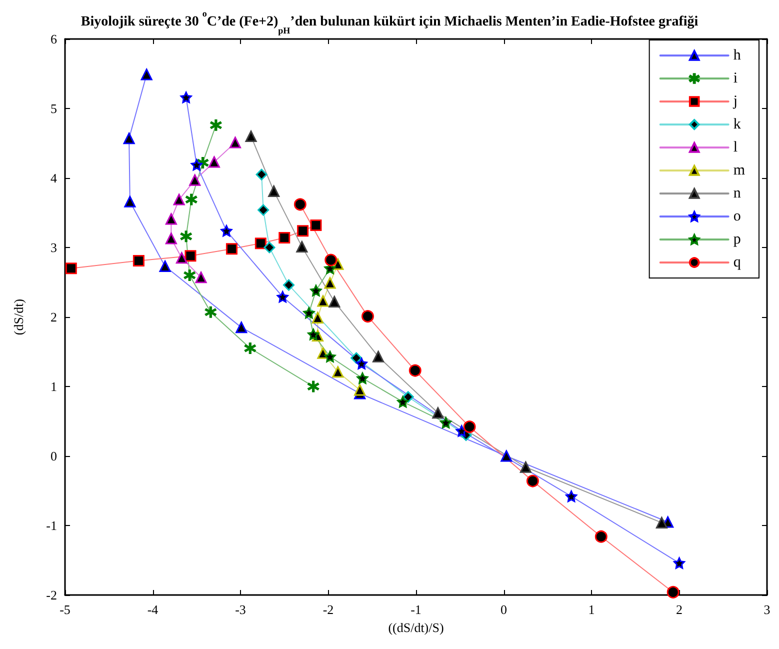  I want to click on y-axis-title: (dS/dt), so click(18, 317).